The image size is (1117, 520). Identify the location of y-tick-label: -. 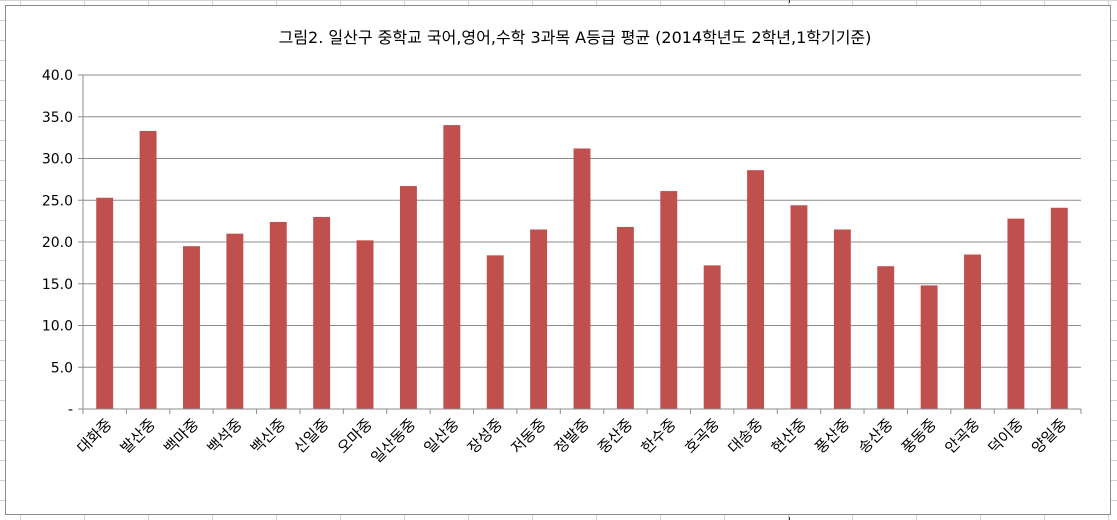
(70, 410).